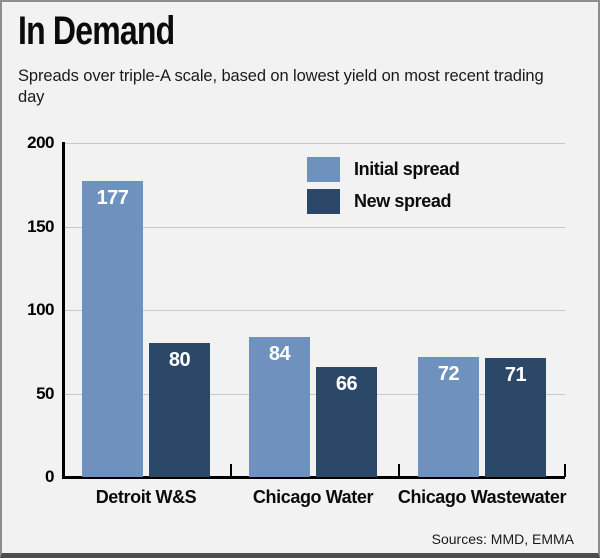 Image resolution: width=600 pixels, height=558 pixels. What do you see at coordinates (146, 497) in the screenshot?
I see `x-category-label: Detroit W&S` at bounding box center [146, 497].